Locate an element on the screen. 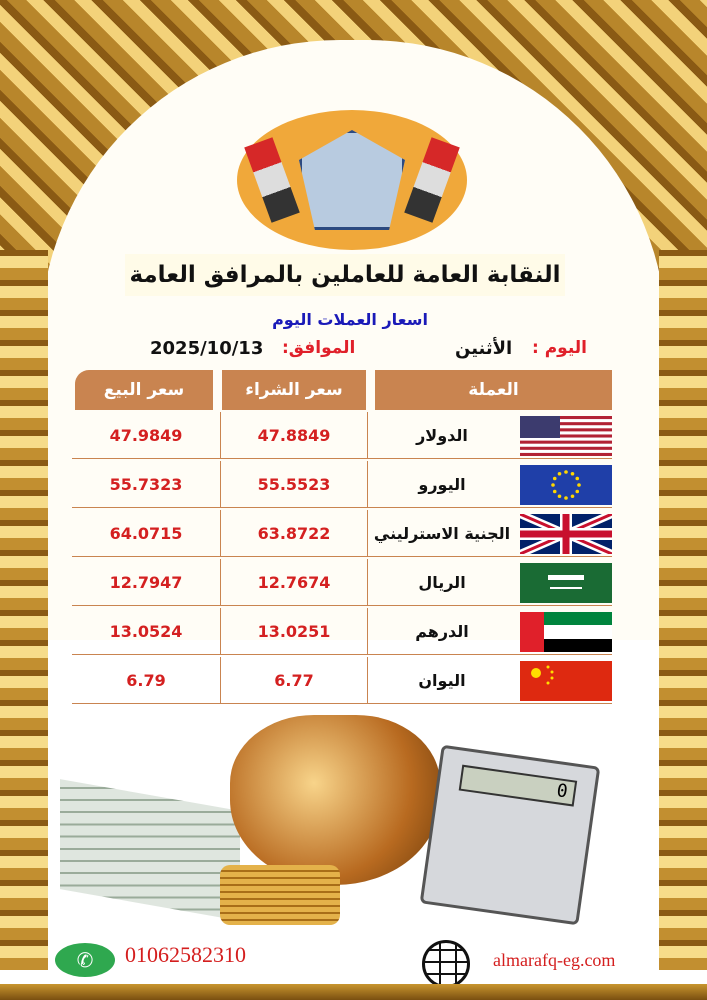 This screenshot has height=1000, width=707. phone-number: 01062582310 is located at coordinates (185, 954).